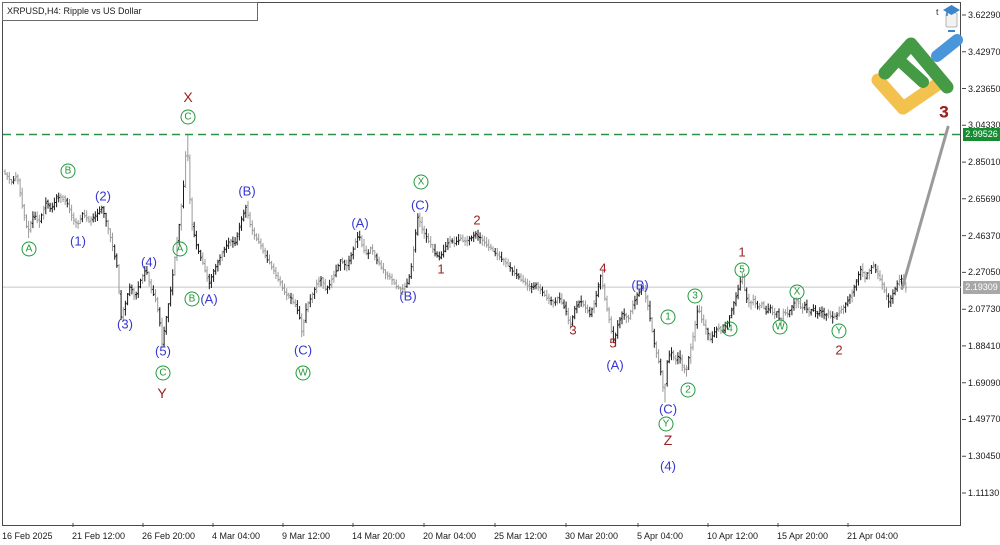 This screenshot has height=545, width=1000. What do you see at coordinates (603, 268) in the screenshot?
I see `wave-label: 4` at bounding box center [603, 268].